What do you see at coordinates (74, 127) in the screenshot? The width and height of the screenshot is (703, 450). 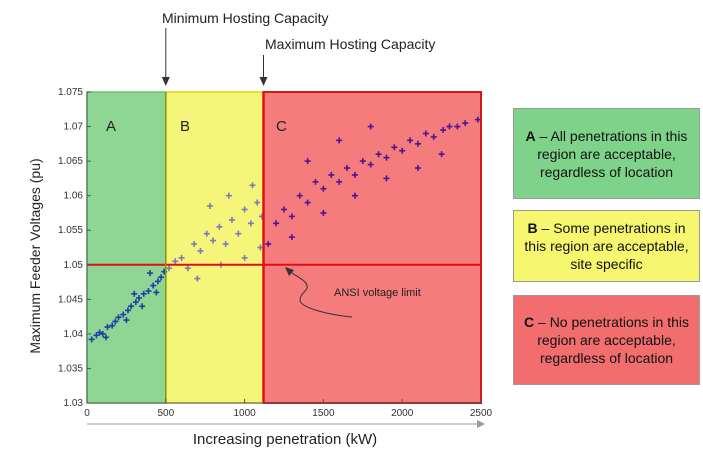 I see `y-tick-label: 1.07` at bounding box center [74, 127].